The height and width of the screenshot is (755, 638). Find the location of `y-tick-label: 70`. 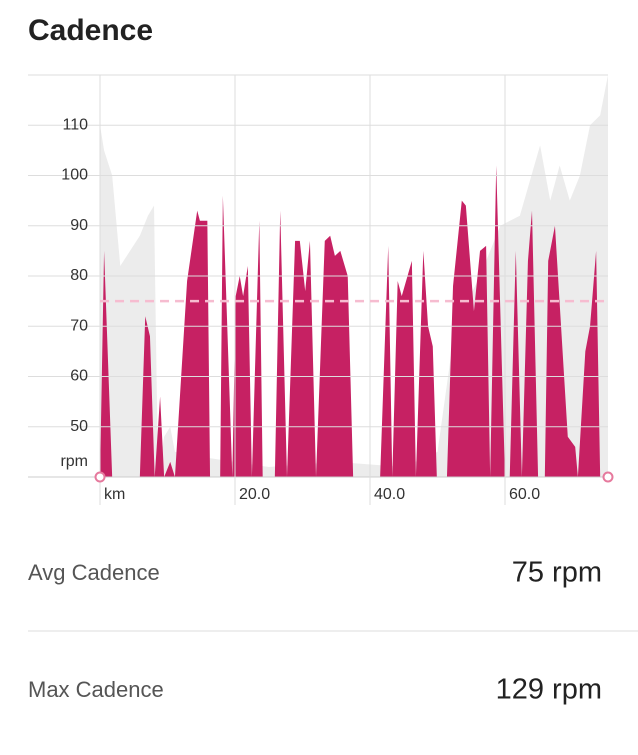

y-tick-label: 70 is located at coordinates (79, 325).